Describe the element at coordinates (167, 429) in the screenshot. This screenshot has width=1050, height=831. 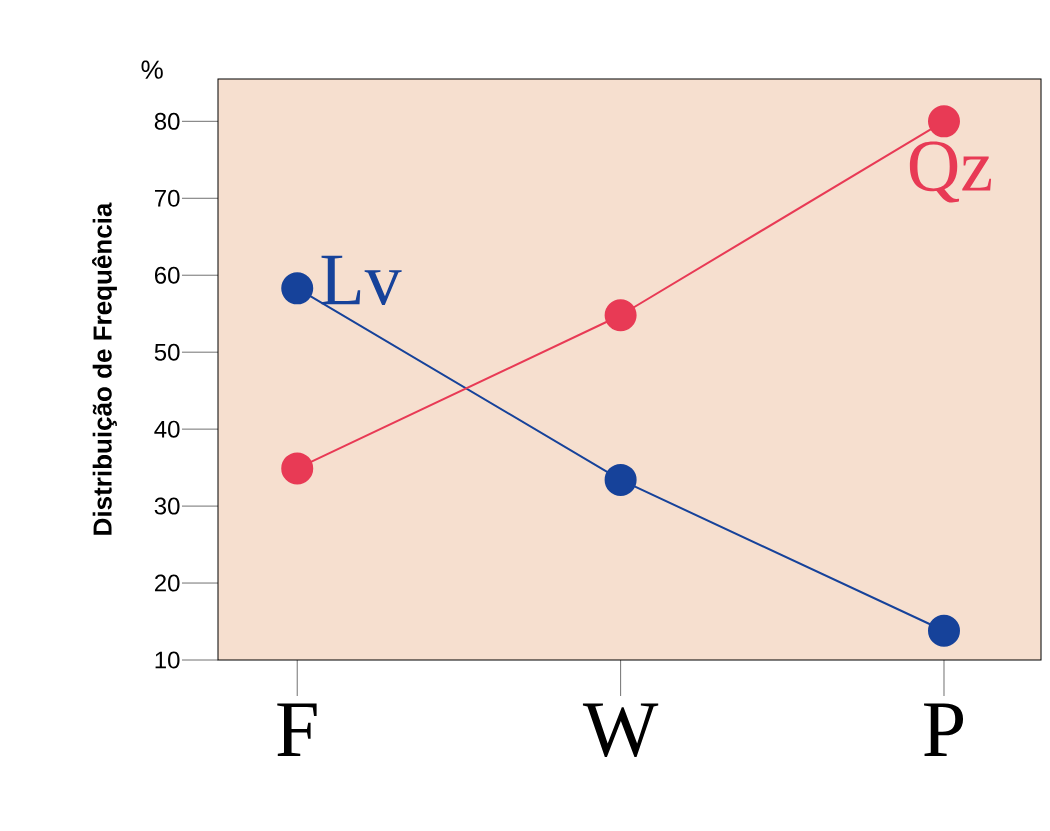
I see `y-tick-label: 40` at that location.